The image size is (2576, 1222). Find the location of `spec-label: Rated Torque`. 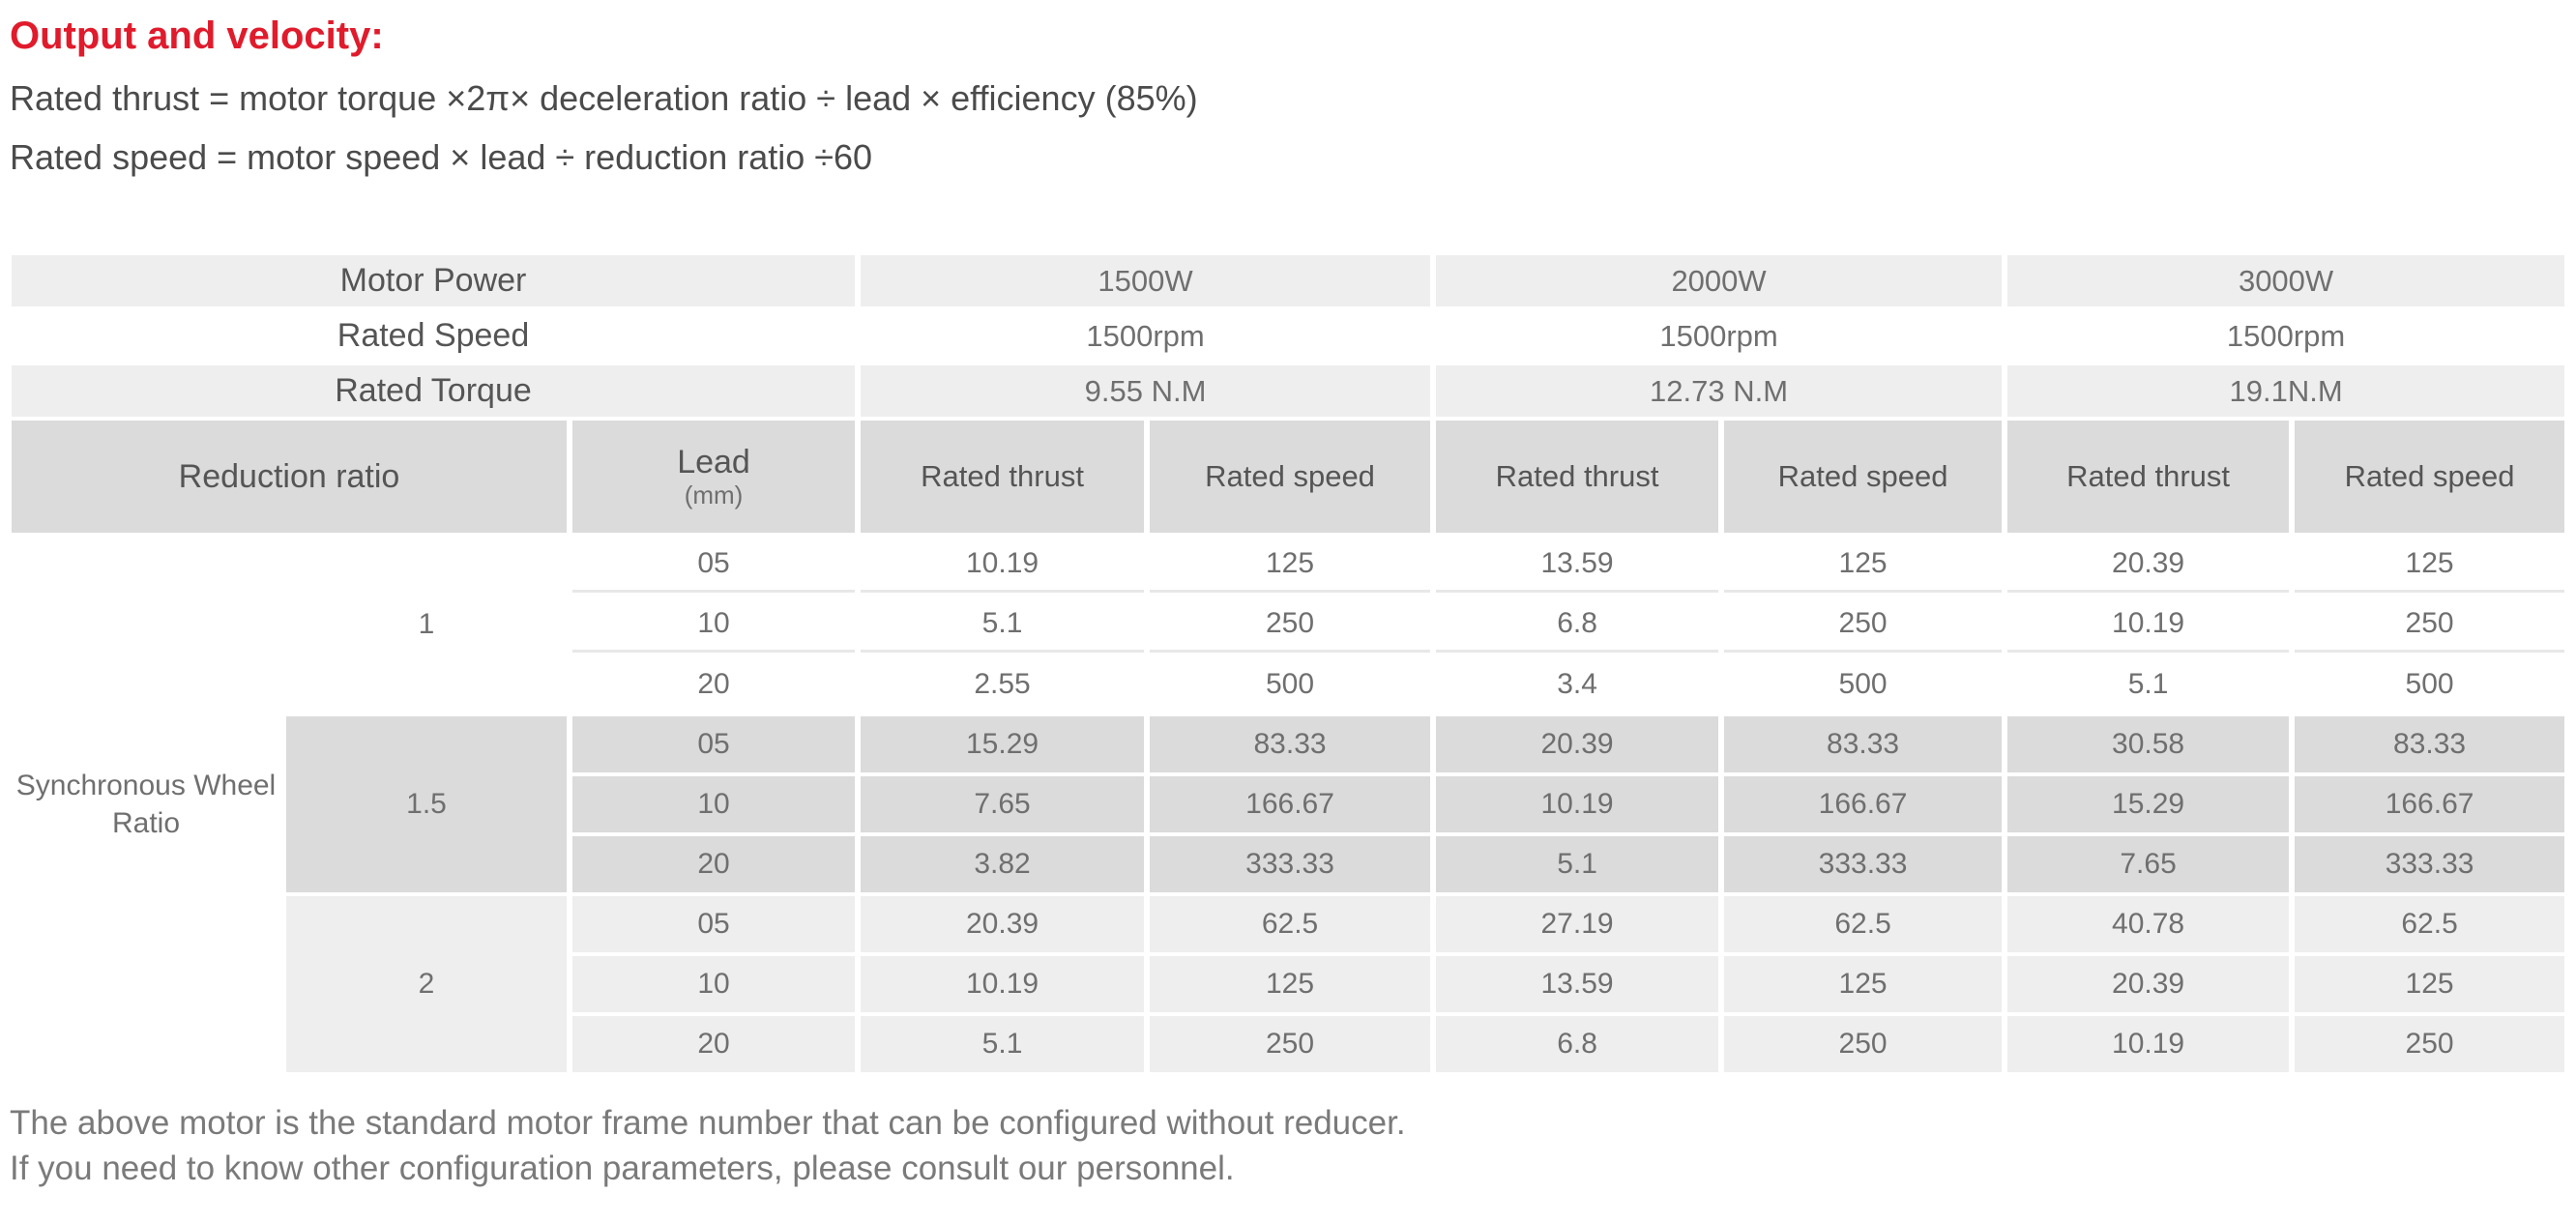

spec-label: Rated Torque is located at coordinates (434, 392).